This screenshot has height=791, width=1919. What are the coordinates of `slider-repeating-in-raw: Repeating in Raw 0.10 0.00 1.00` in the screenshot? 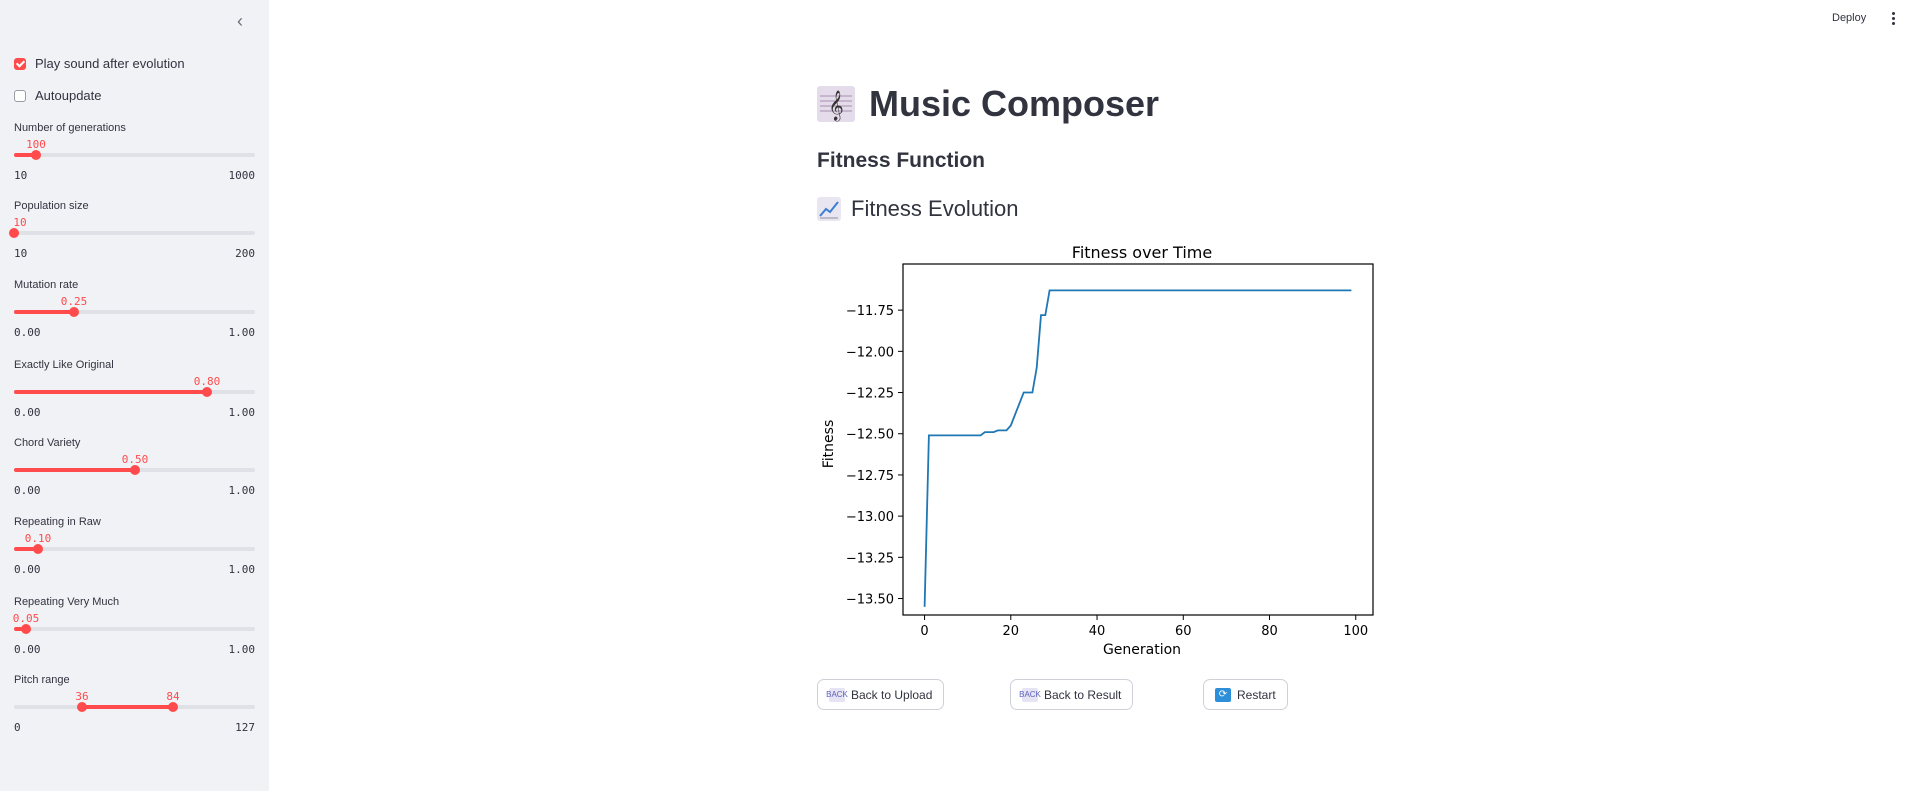 It's located at (134, 546).